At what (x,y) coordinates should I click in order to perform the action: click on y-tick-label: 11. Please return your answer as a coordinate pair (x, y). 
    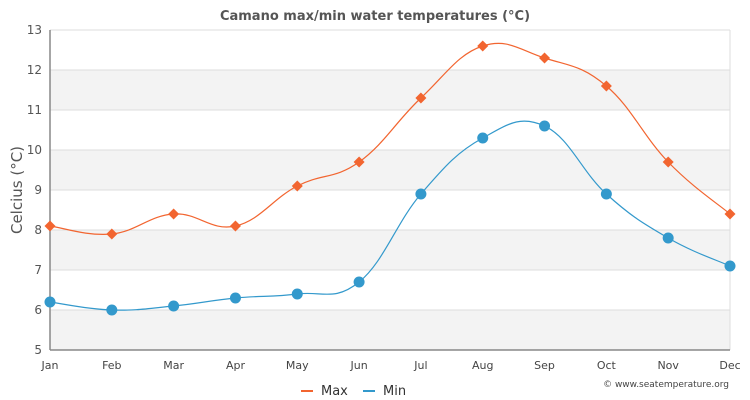
    Looking at the image, I should click on (34, 110).